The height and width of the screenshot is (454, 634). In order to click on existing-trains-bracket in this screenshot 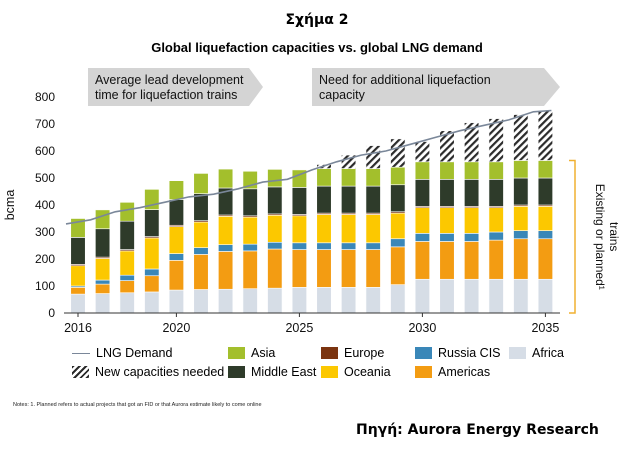, I will do `click(572, 236)`.